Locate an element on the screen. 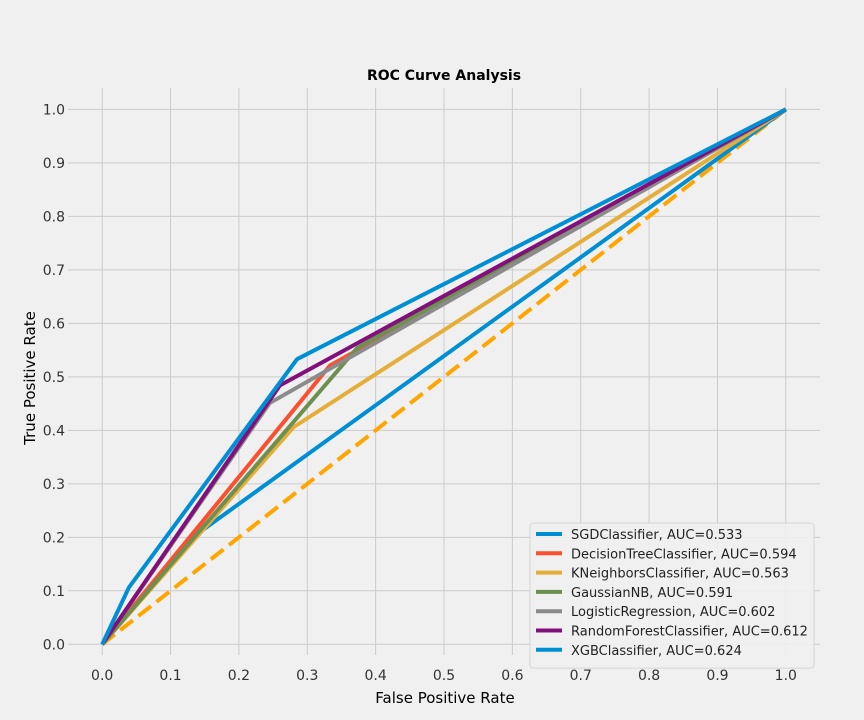 Image resolution: width=864 pixels, height=720 pixels. x-tick-label: 0.5 is located at coordinates (444, 676).